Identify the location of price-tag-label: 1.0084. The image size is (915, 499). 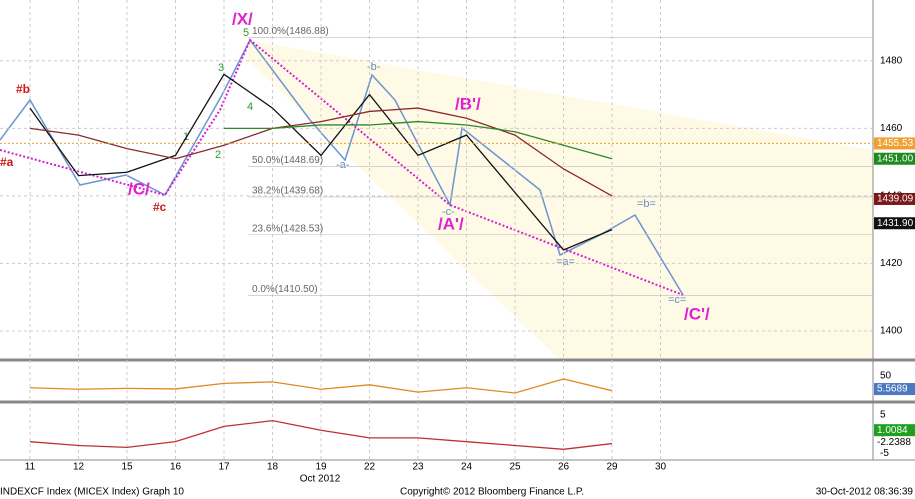
(892, 430).